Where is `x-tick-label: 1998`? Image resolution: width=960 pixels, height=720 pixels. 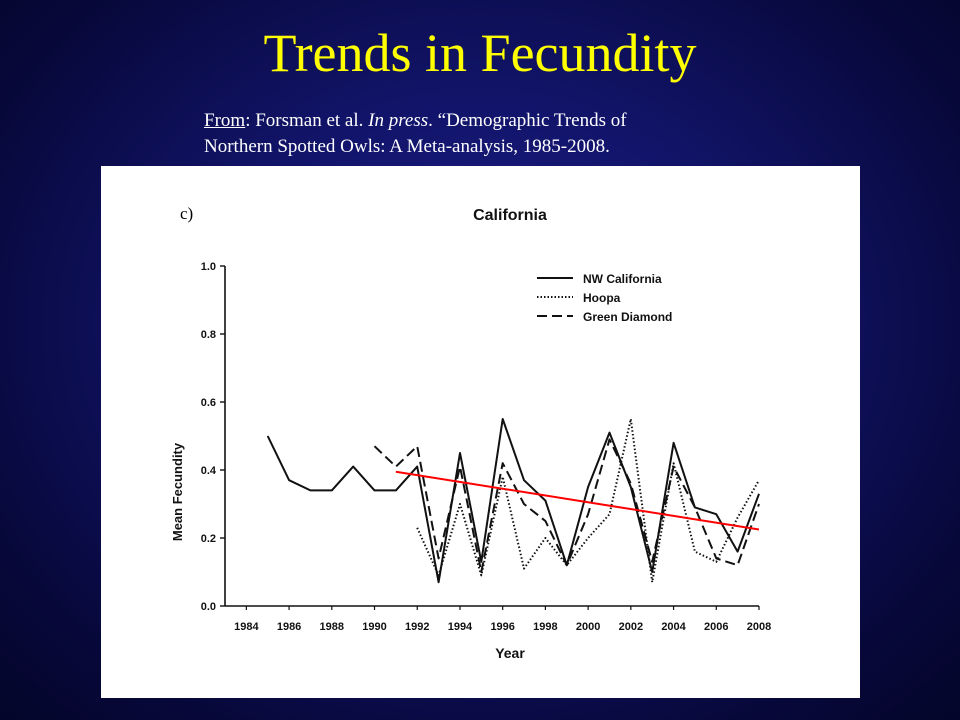 x-tick-label: 1998 is located at coordinates (545, 627).